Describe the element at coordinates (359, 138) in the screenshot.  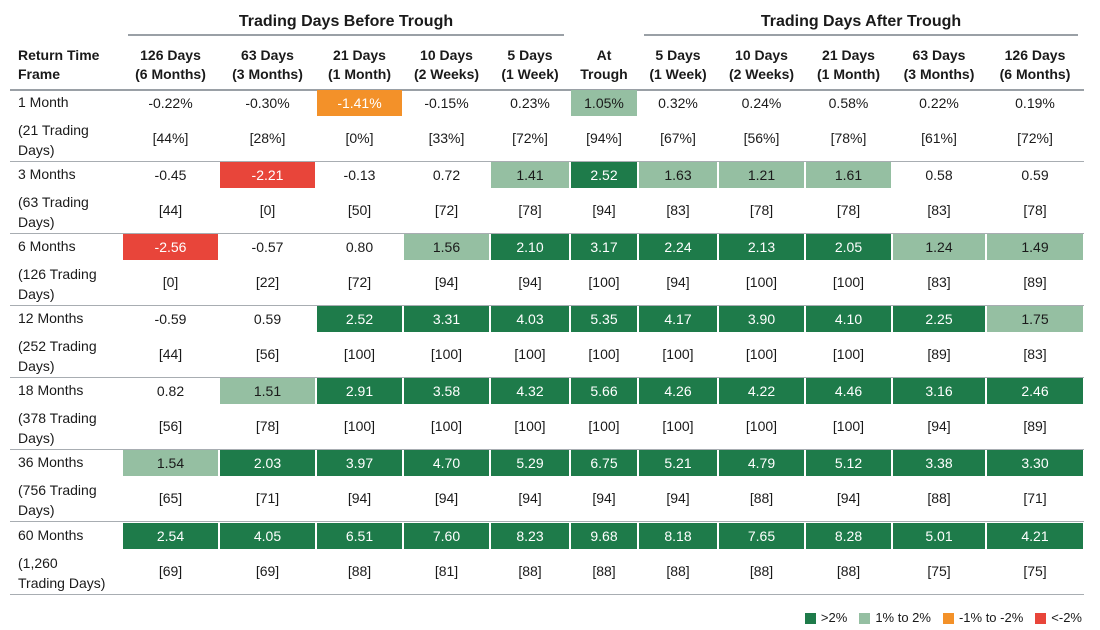
I see `percent-positive-cell: [0%]` at that location.